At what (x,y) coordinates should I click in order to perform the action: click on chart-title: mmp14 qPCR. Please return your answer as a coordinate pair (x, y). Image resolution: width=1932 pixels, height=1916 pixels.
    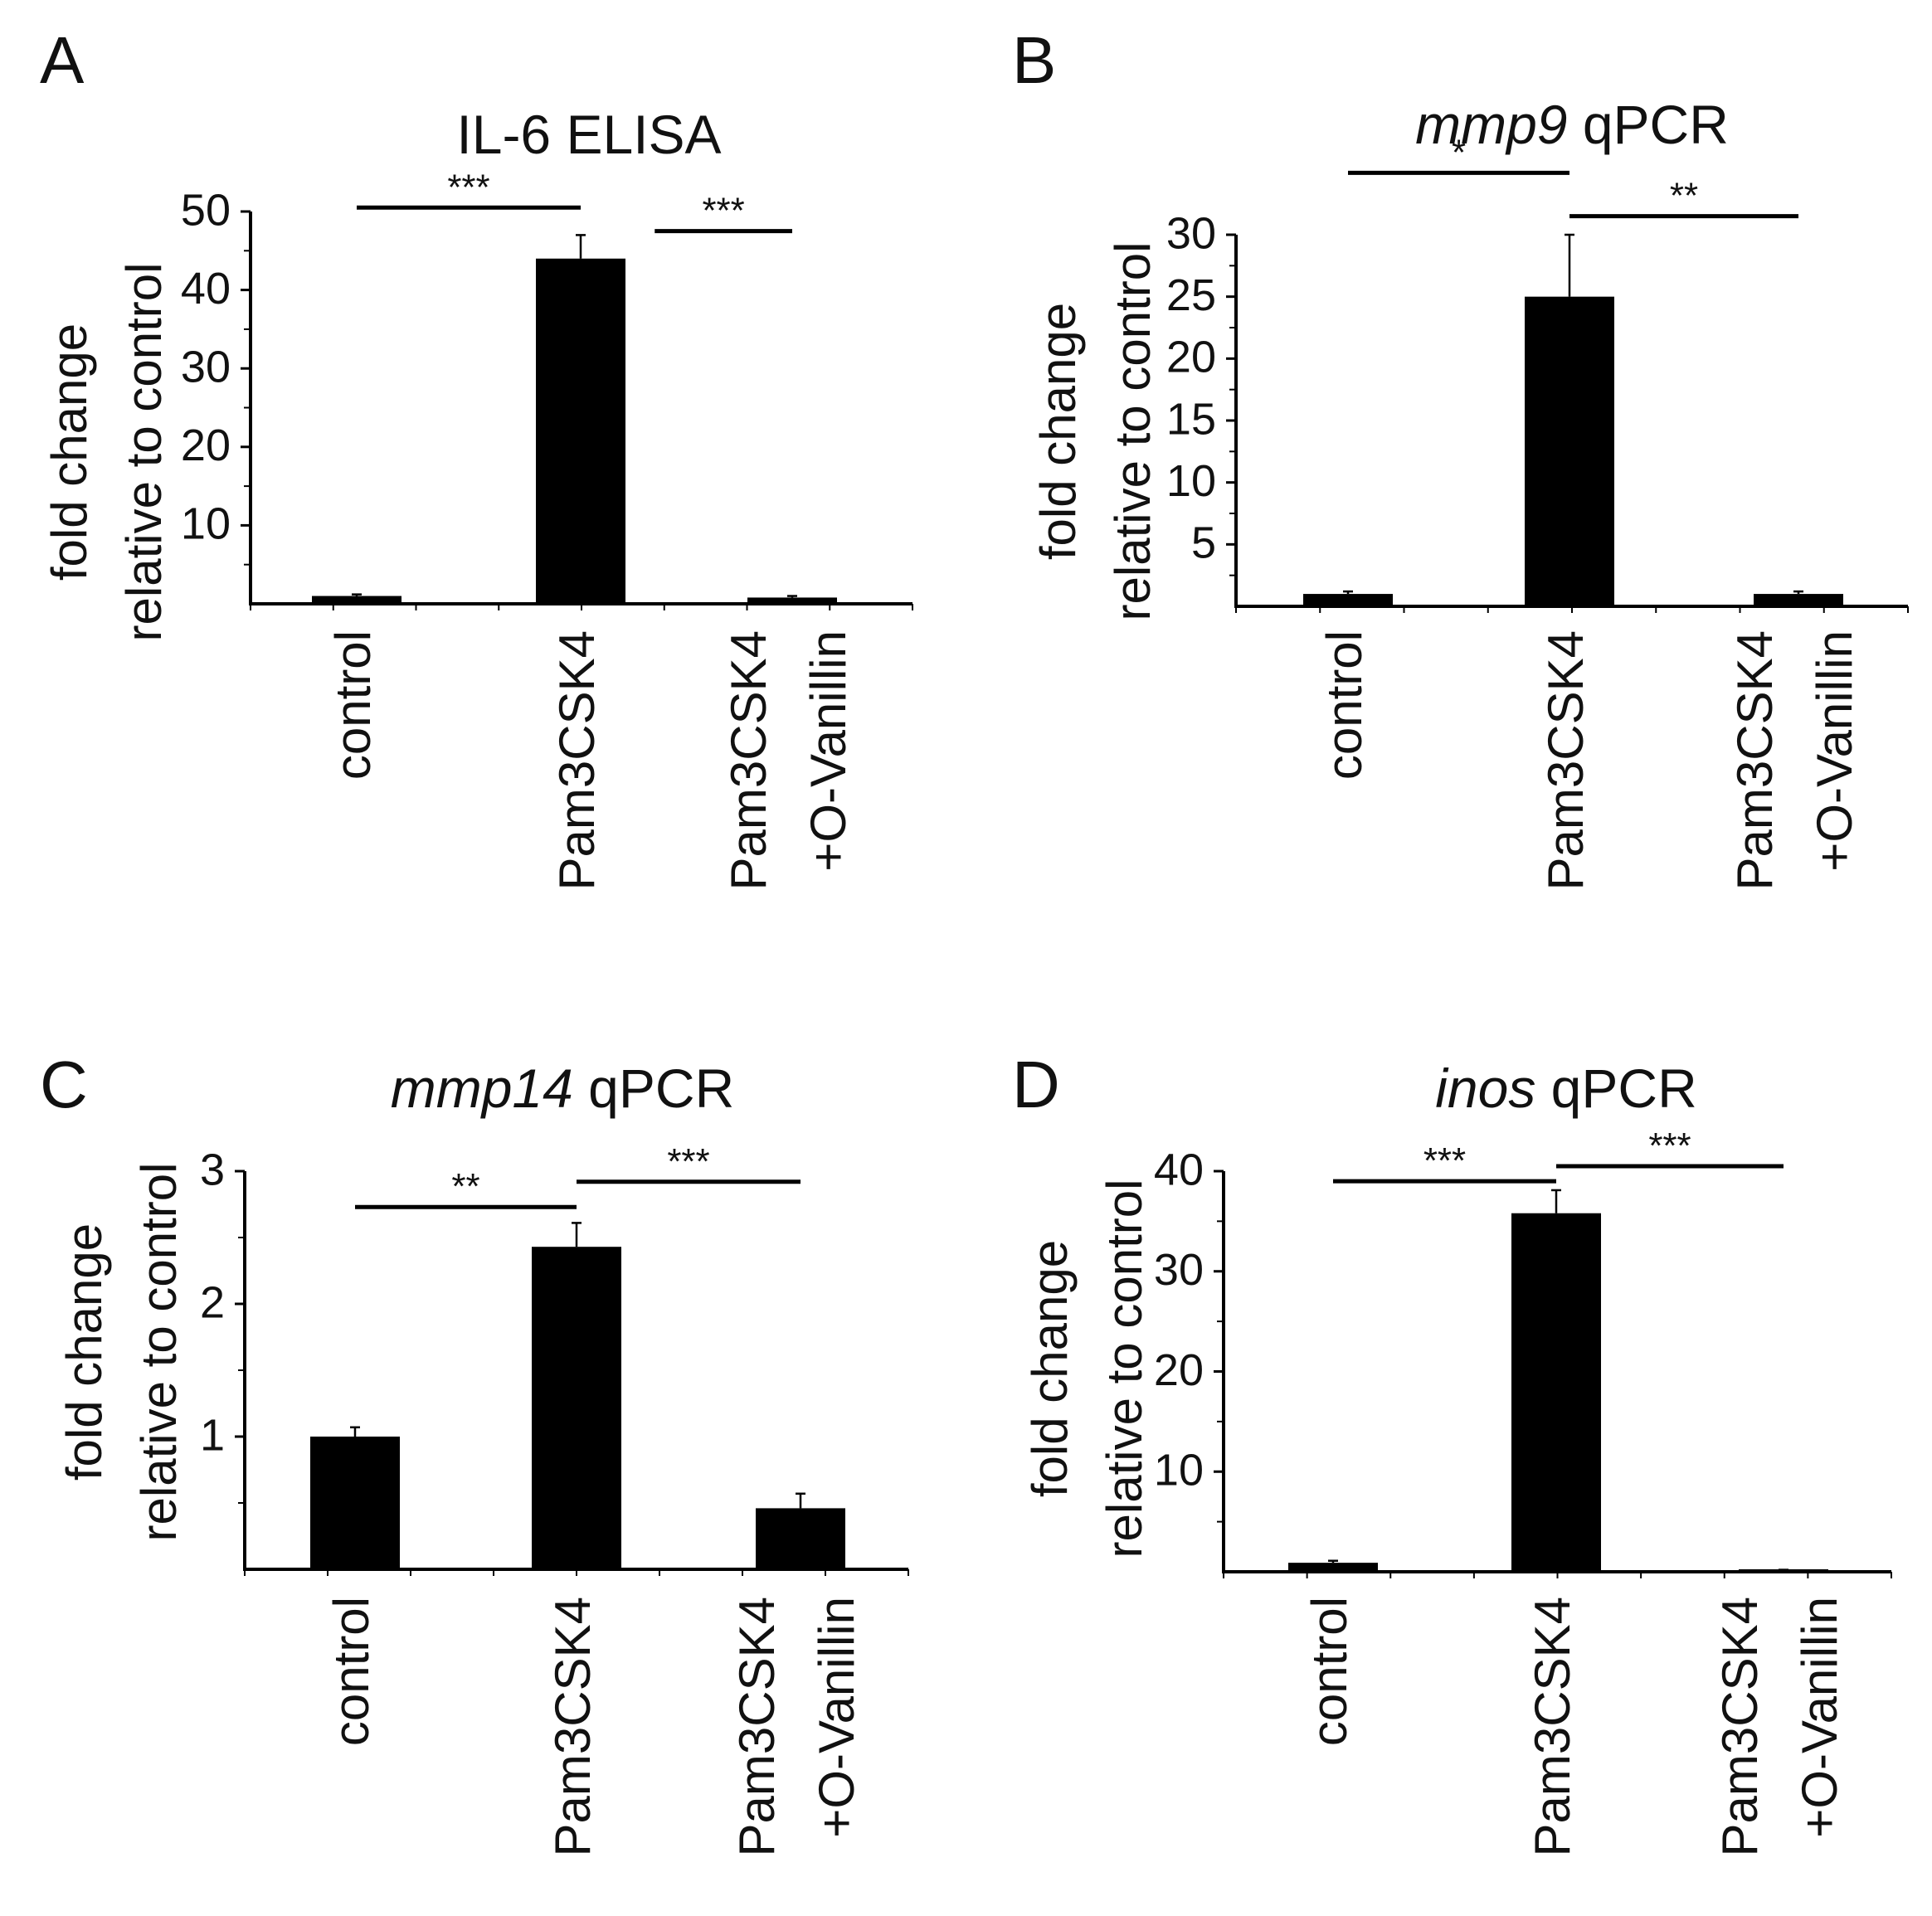
    Looking at the image, I should click on (562, 1088).